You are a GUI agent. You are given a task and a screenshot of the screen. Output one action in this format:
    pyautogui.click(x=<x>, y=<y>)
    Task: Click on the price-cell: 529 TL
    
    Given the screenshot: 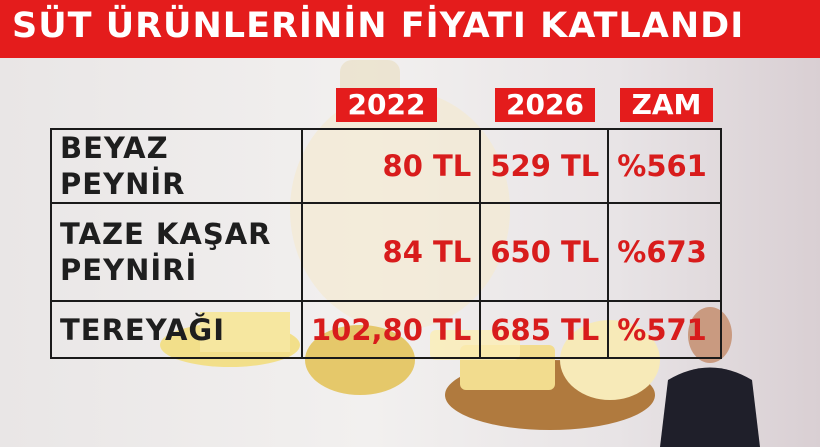 What is the action you would take?
    pyautogui.click(x=544, y=166)
    